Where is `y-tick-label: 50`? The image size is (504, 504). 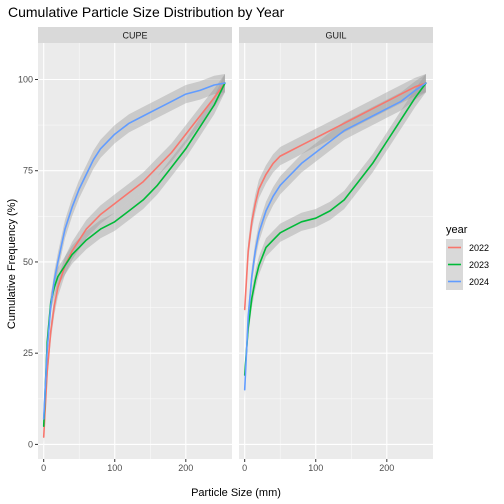
y-tick-label: 50 is located at coordinates (28, 262).